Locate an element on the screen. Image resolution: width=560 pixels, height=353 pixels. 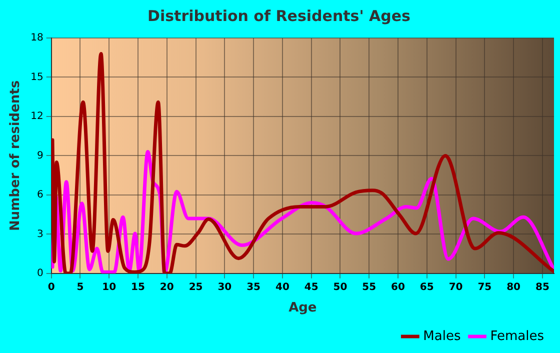
x-tick-label: 50 is located at coordinates (340, 287).